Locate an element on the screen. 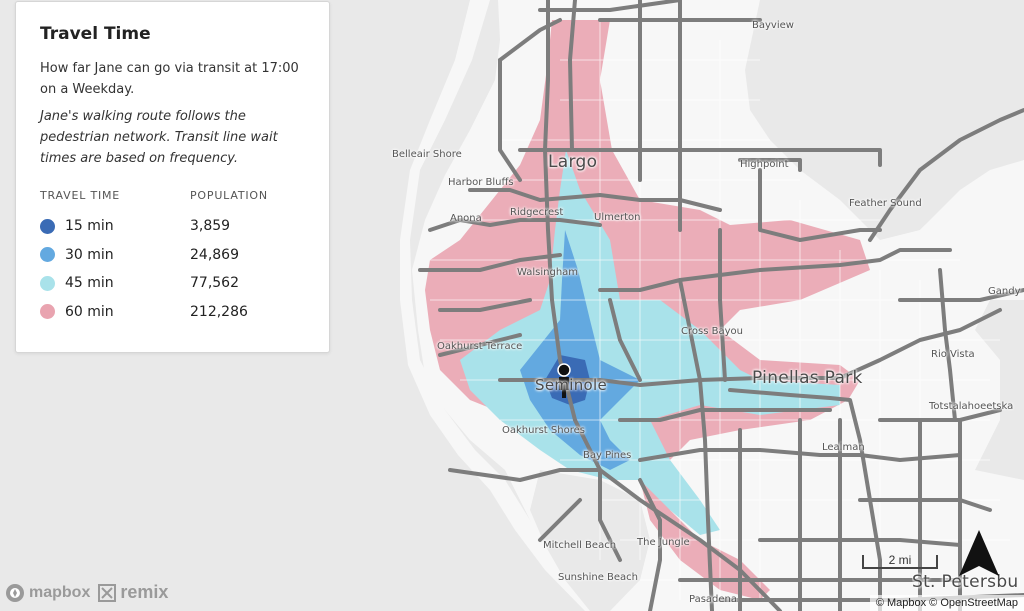 This screenshot has height=611, width=1024. legend-row-60: 60 min 212,286 is located at coordinates (172, 312).